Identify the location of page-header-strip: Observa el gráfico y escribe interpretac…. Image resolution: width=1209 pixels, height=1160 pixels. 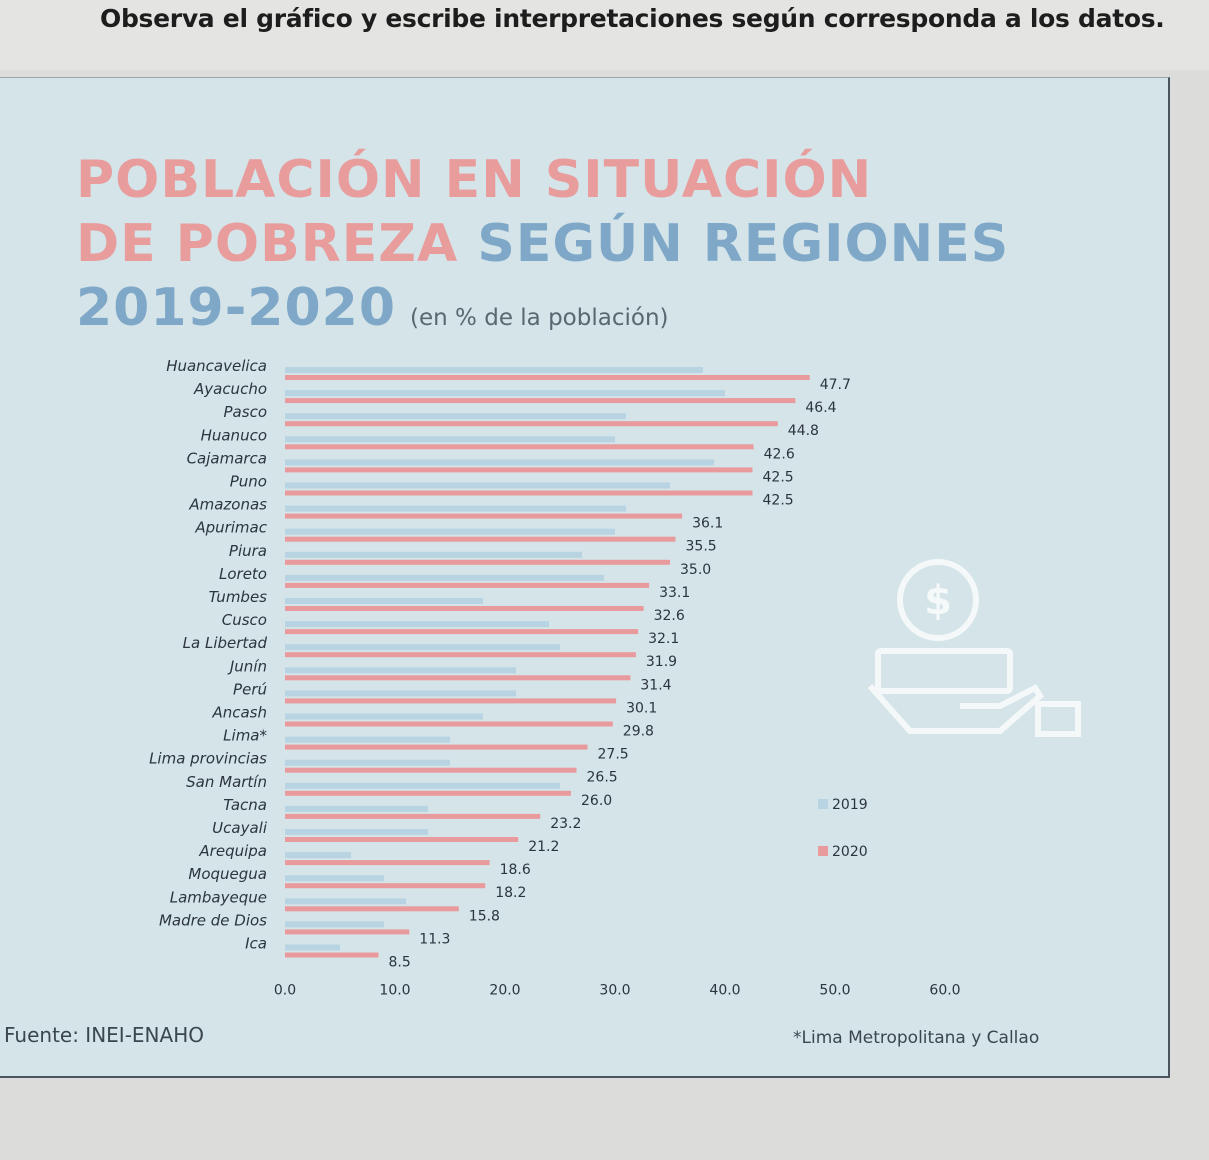
(604, 35).